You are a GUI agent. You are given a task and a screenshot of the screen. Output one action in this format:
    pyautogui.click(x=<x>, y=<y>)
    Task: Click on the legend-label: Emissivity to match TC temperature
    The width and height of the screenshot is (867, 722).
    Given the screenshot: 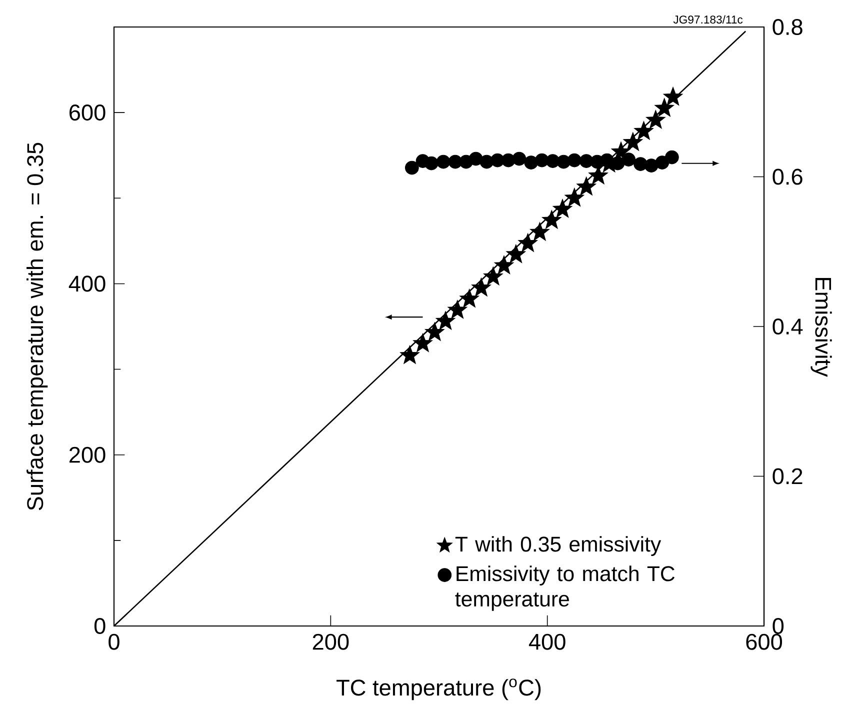 What is the action you would take?
    pyautogui.click(x=565, y=588)
    